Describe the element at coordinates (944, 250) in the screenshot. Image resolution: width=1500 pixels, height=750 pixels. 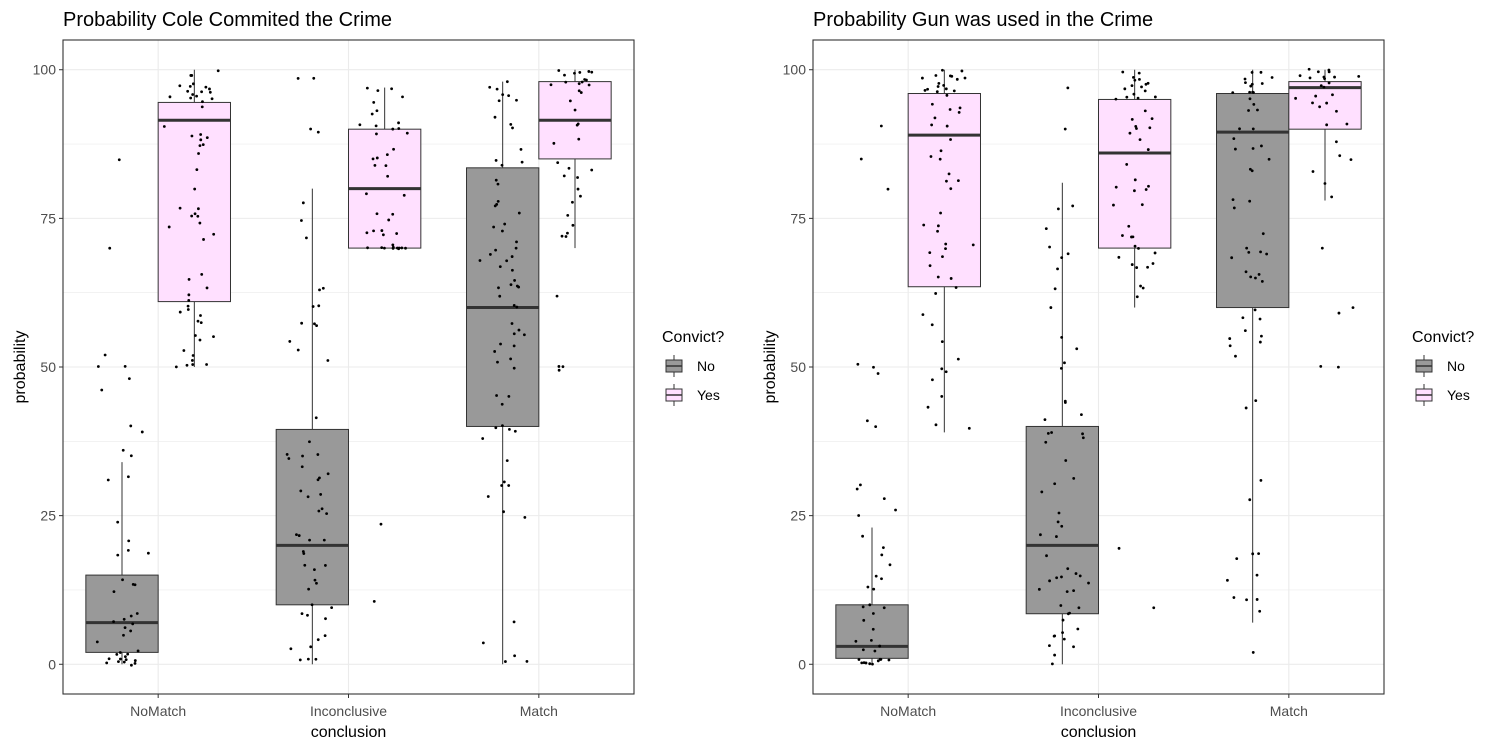
I see `box-nomatch-yes` at that location.